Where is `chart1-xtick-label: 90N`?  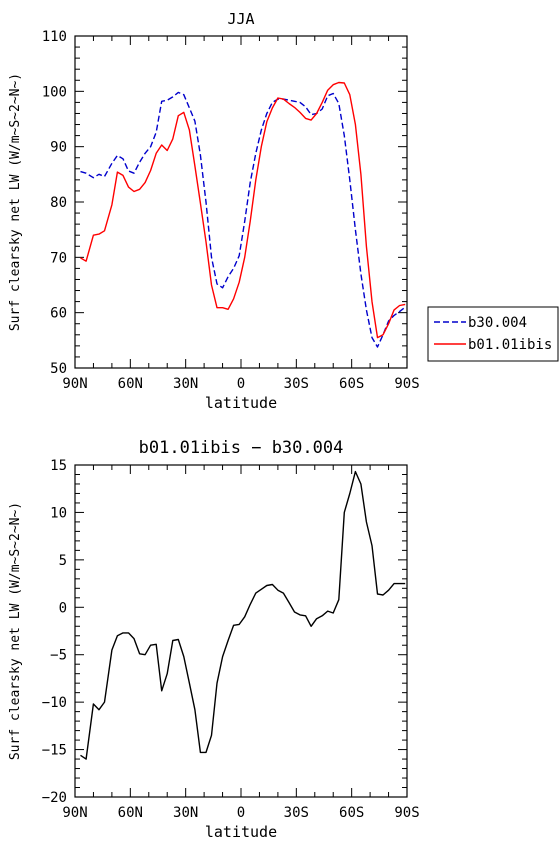 chart1-xtick-label: 90N is located at coordinates (74, 384).